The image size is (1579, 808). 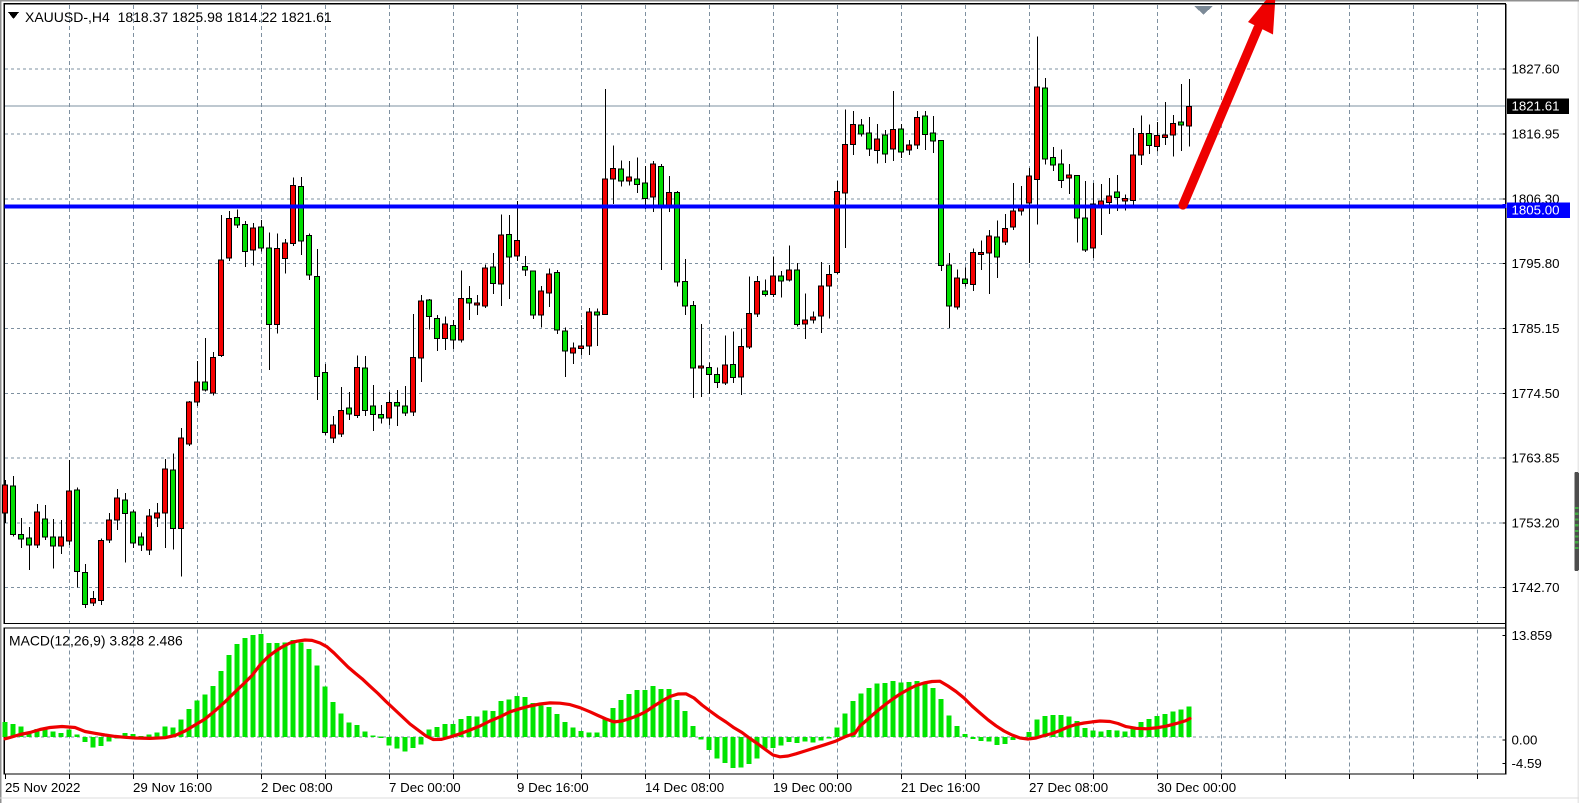 What do you see at coordinates (1536, 393) in the screenshot?
I see `svg-text: 1774.50` at bounding box center [1536, 393].